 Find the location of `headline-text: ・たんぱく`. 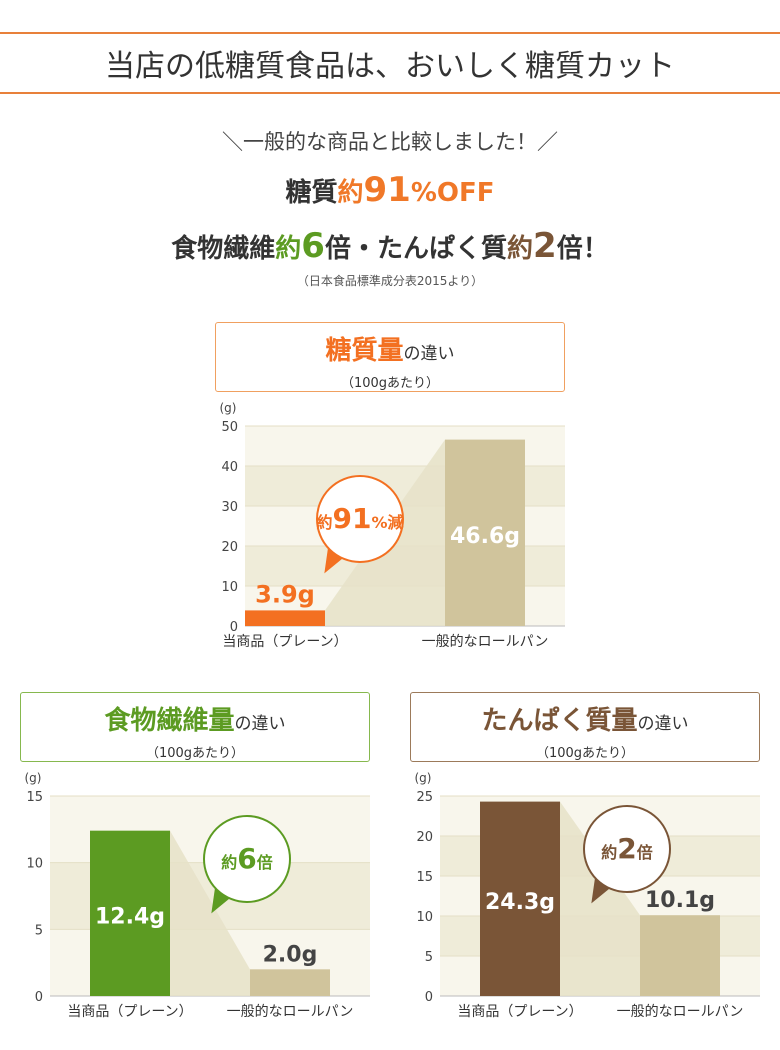

headline-text: ・たんぱく is located at coordinates (415, 249).